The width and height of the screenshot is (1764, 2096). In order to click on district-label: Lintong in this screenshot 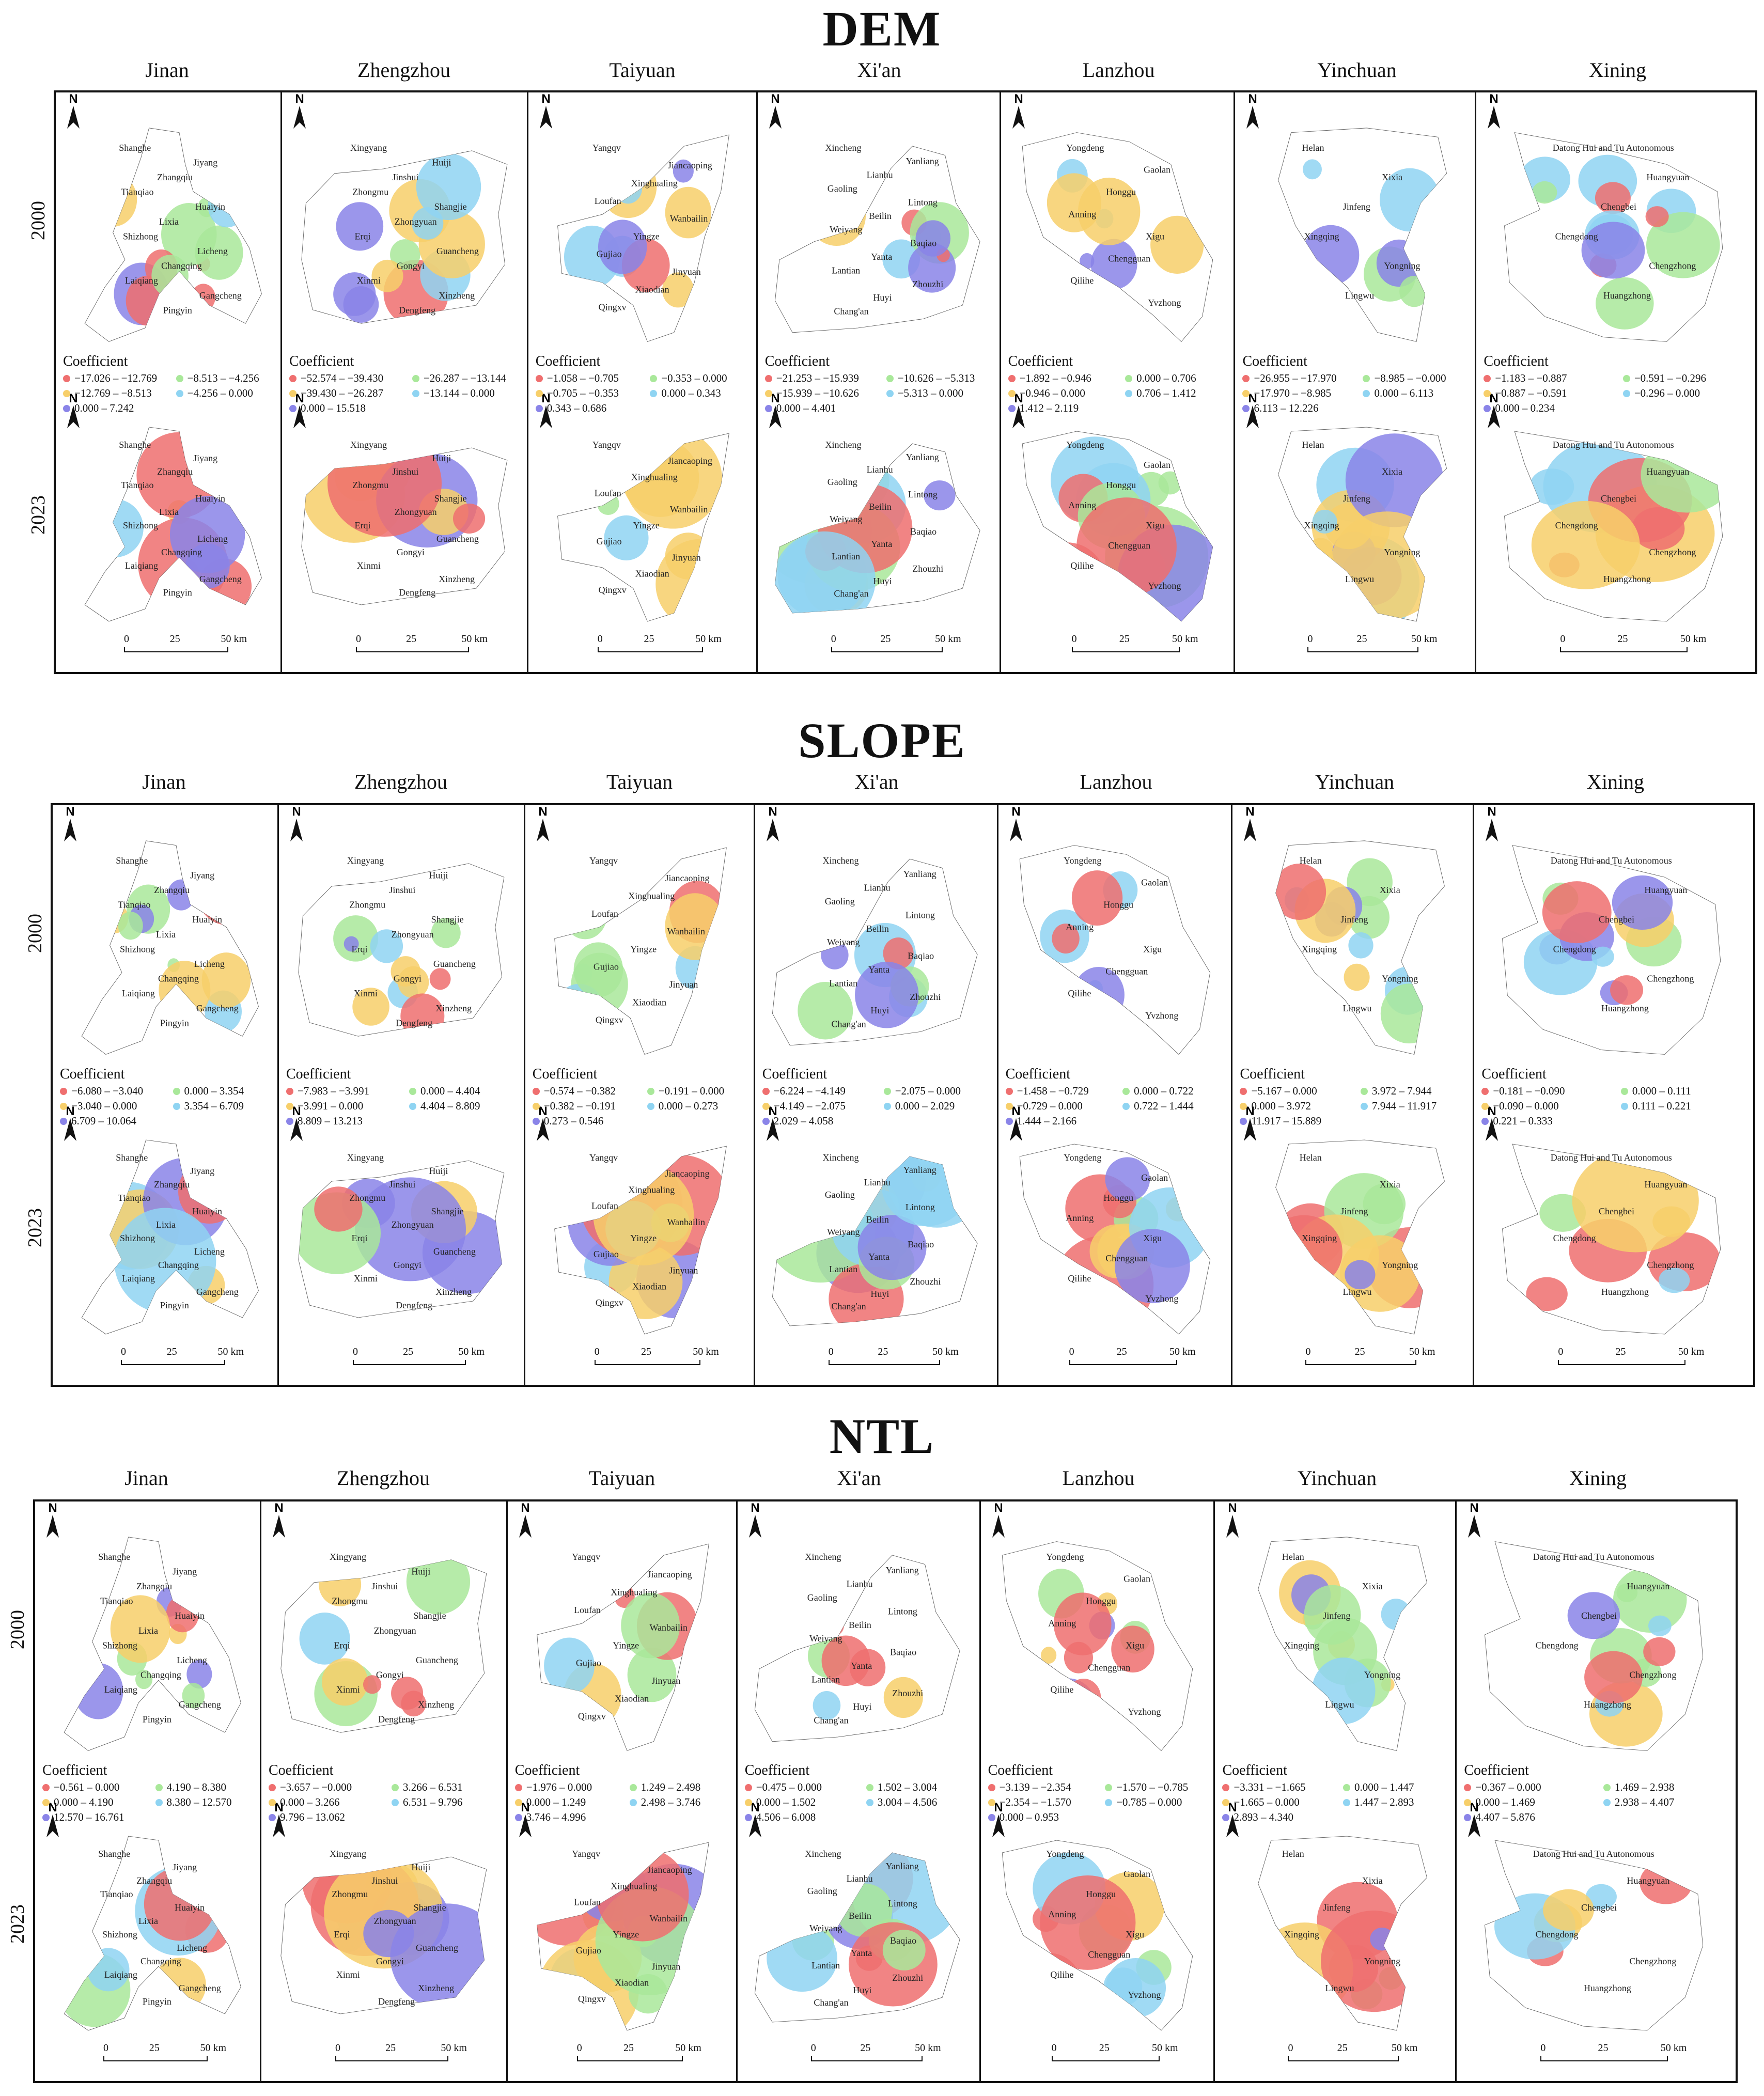, I will do `click(902, 1611)`.